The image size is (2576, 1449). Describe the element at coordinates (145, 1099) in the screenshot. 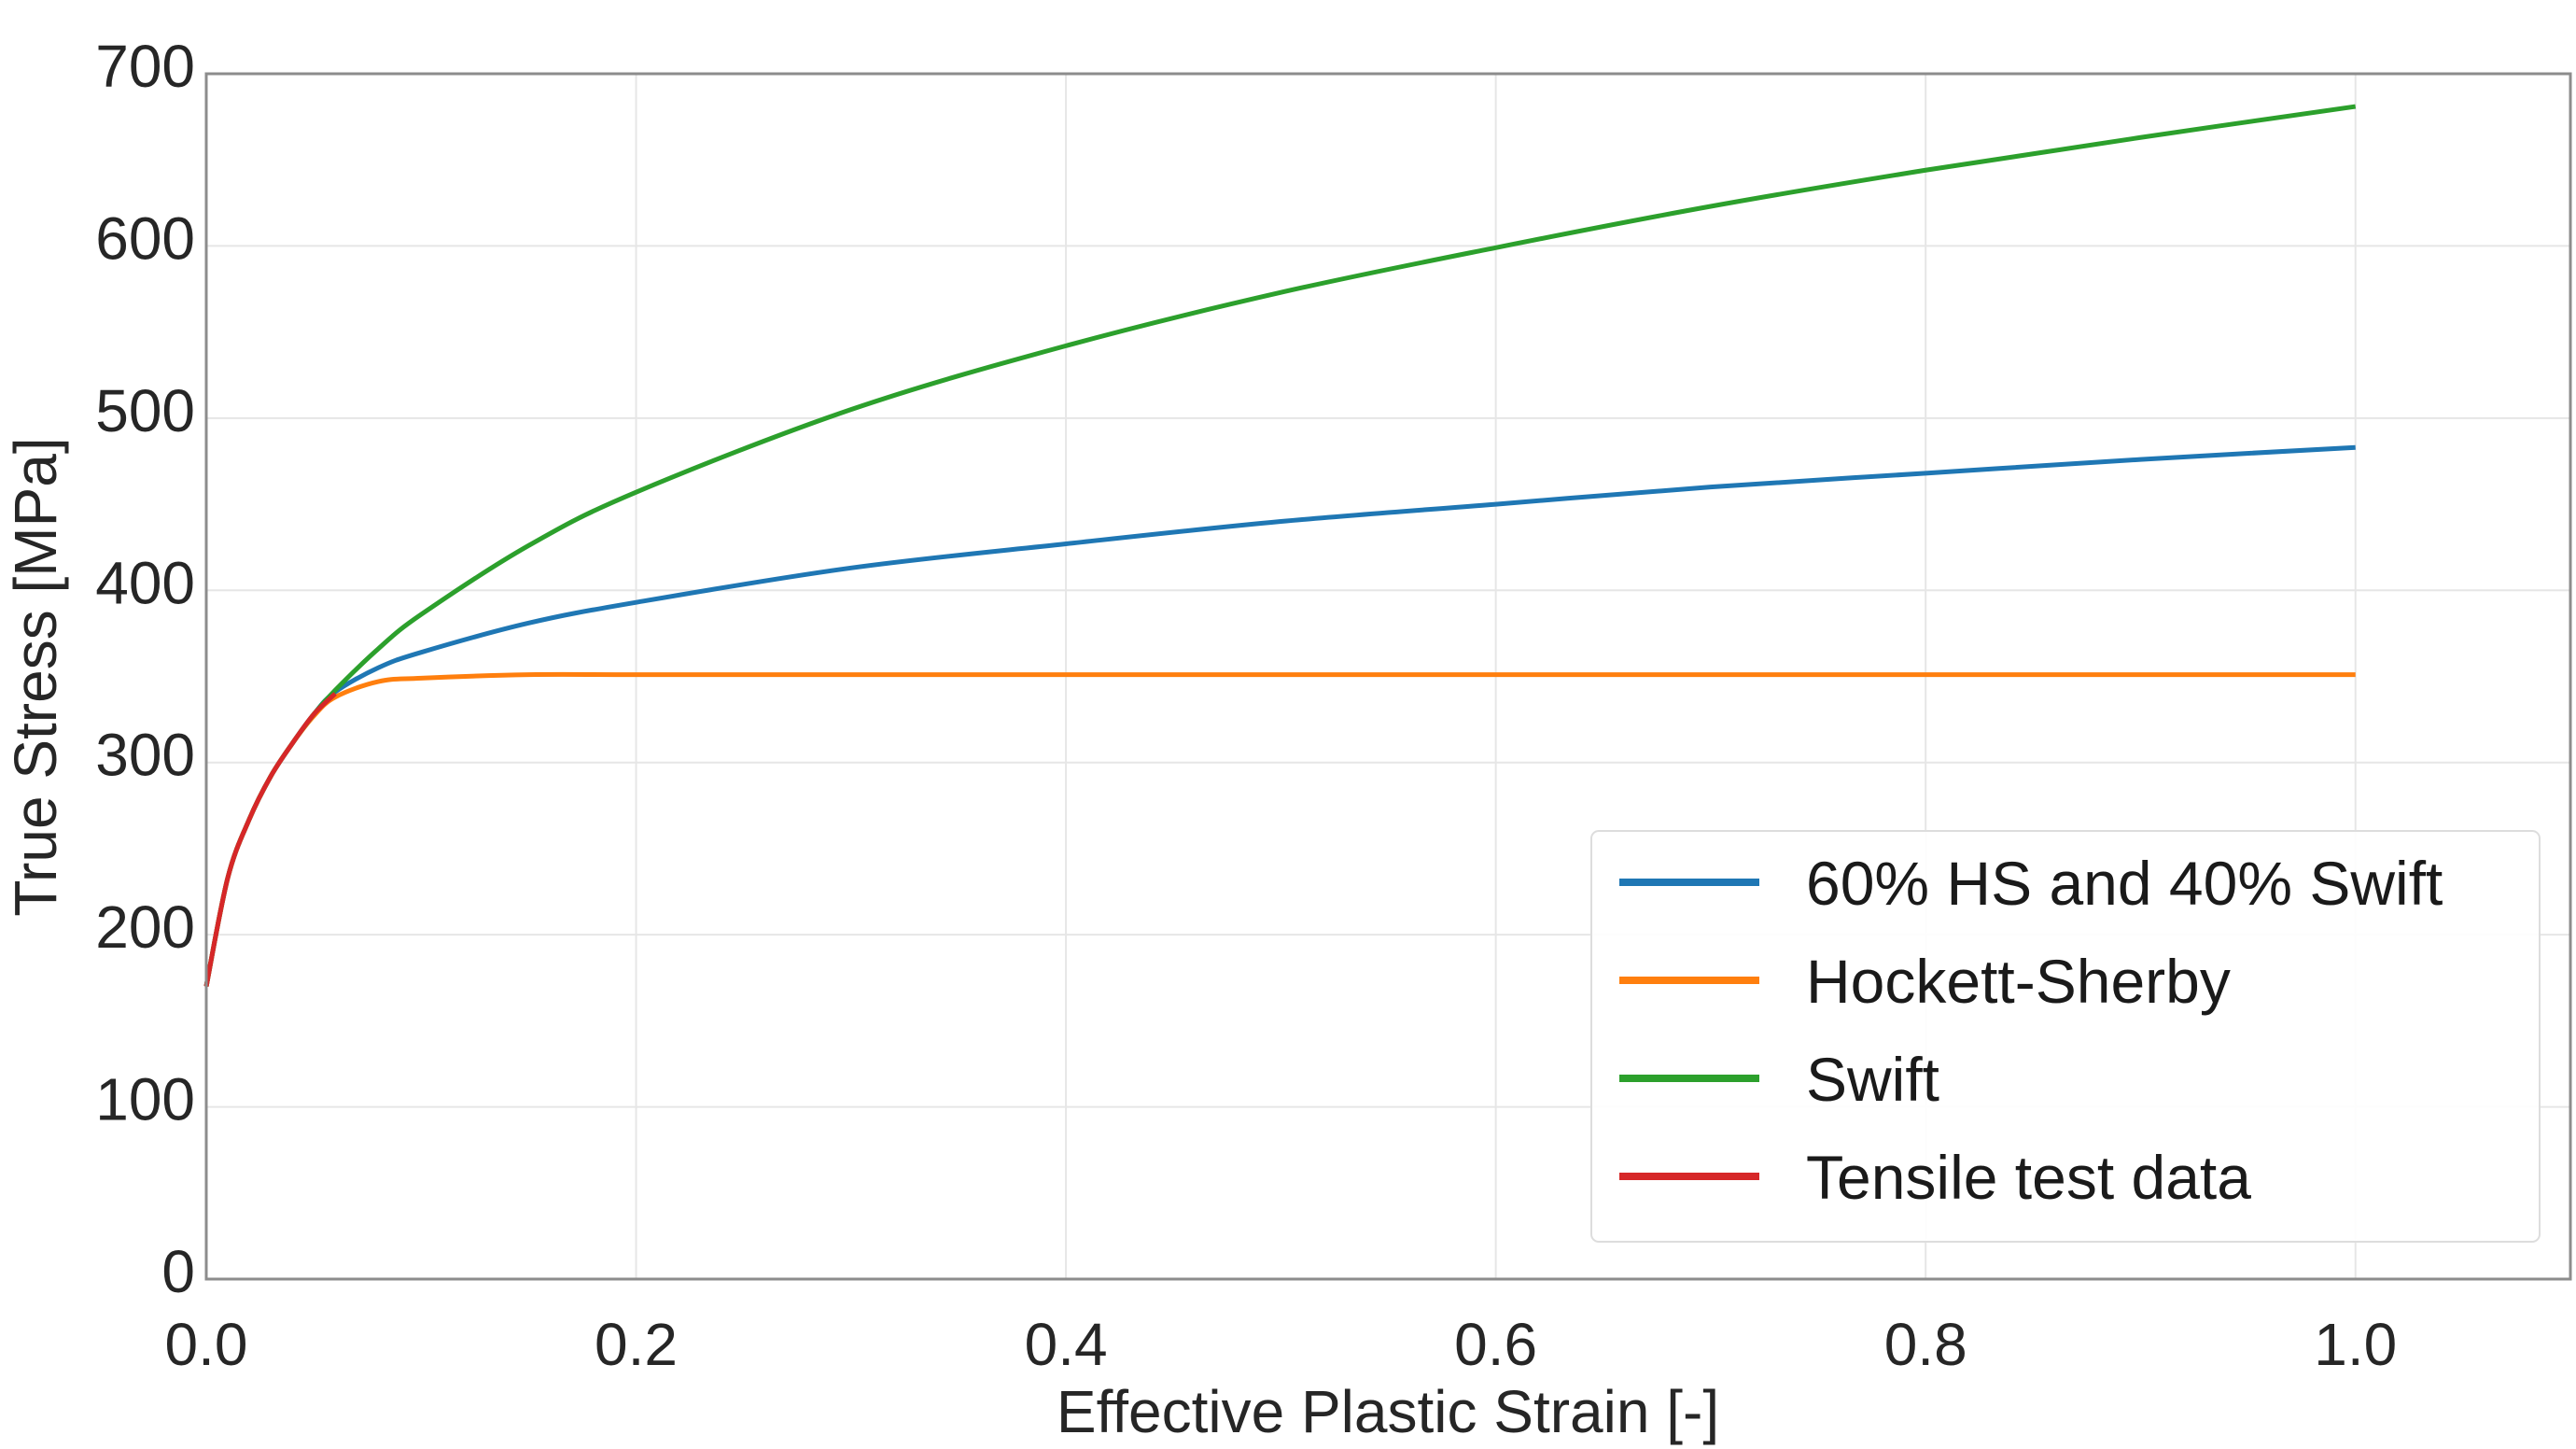

I see `y-tick-label: 100` at that location.